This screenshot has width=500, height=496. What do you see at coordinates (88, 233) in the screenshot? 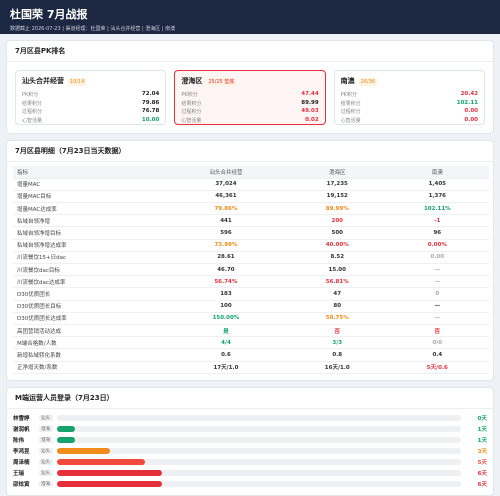
I see `row-label: 私域自领净增目标` at bounding box center [88, 233].